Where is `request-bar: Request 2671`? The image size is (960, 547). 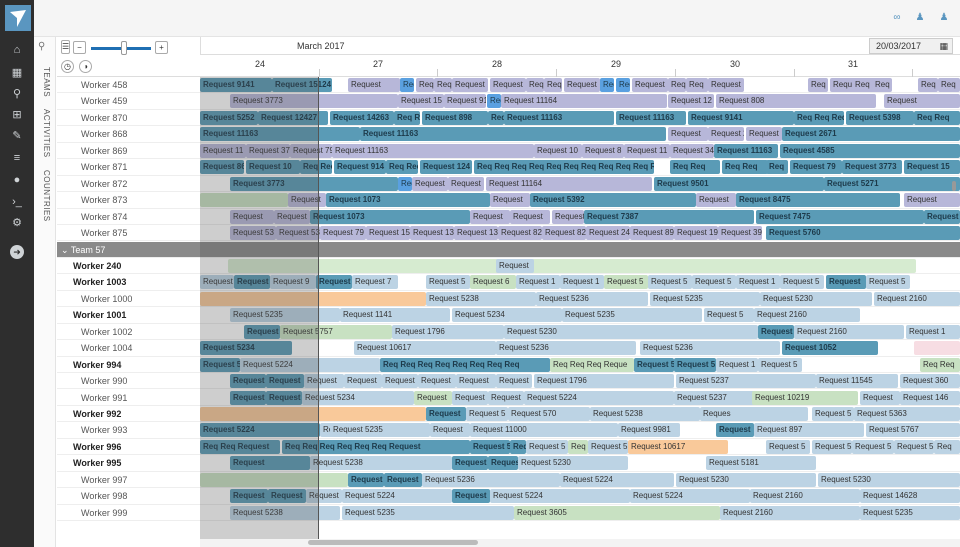 request-bar: Request 2671 is located at coordinates (871, 134).